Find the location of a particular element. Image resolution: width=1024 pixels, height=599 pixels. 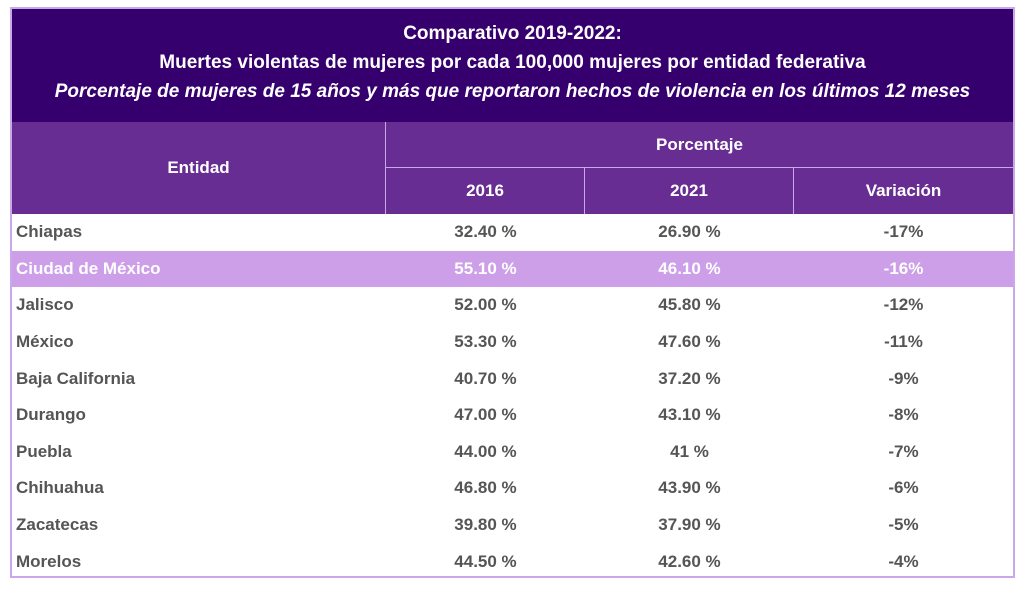

cell-variacion: -9% is located at coordinates (903, 378).